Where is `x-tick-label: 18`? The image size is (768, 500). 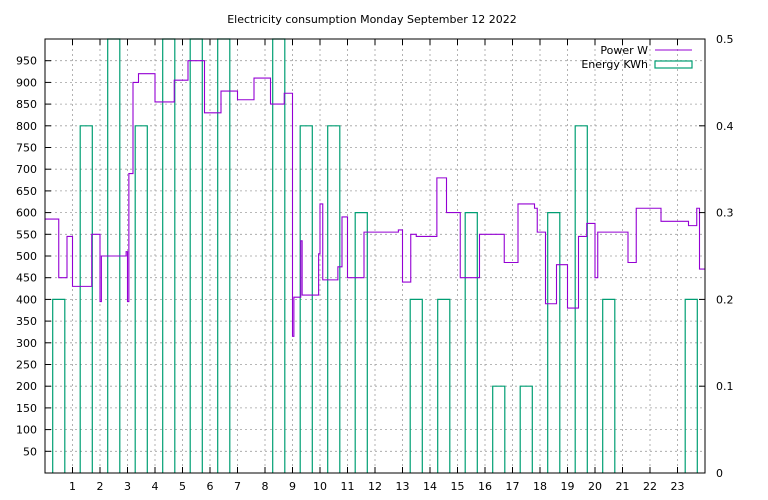
x-tick-label: 18 is located at coordinates (540, 486).